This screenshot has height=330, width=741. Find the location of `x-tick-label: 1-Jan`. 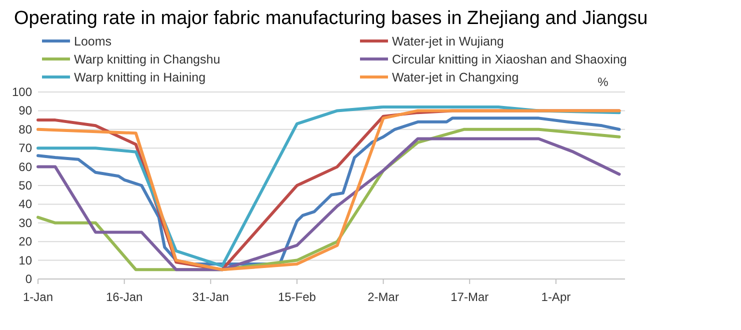

x-tick-label: 1-Jan is located at coordinates (38, 297).